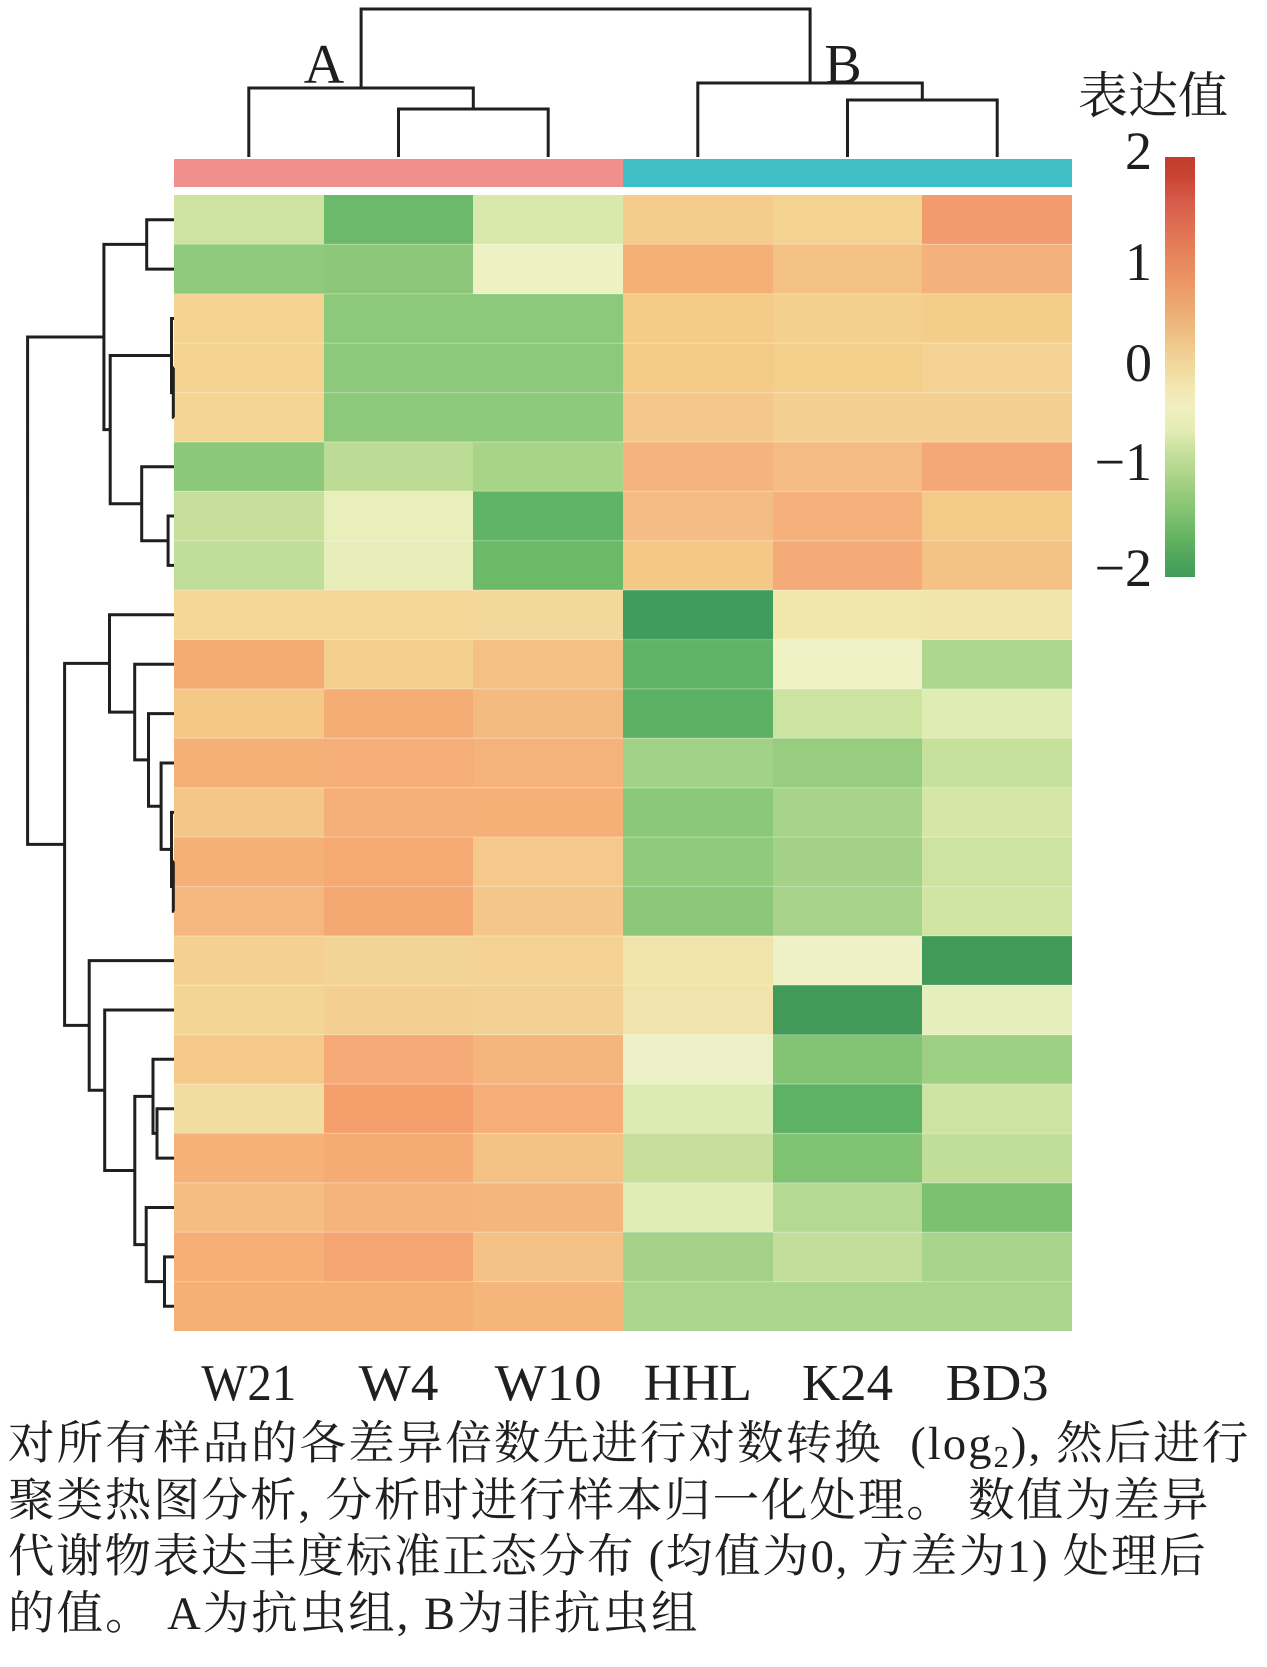 Image resolution: width=1267 pixels, height=1667 pixels. What do you see at coordinates (248, 1383) in the screenshot?
I see `svg-text: W21` at bounding box center [248, 1383].